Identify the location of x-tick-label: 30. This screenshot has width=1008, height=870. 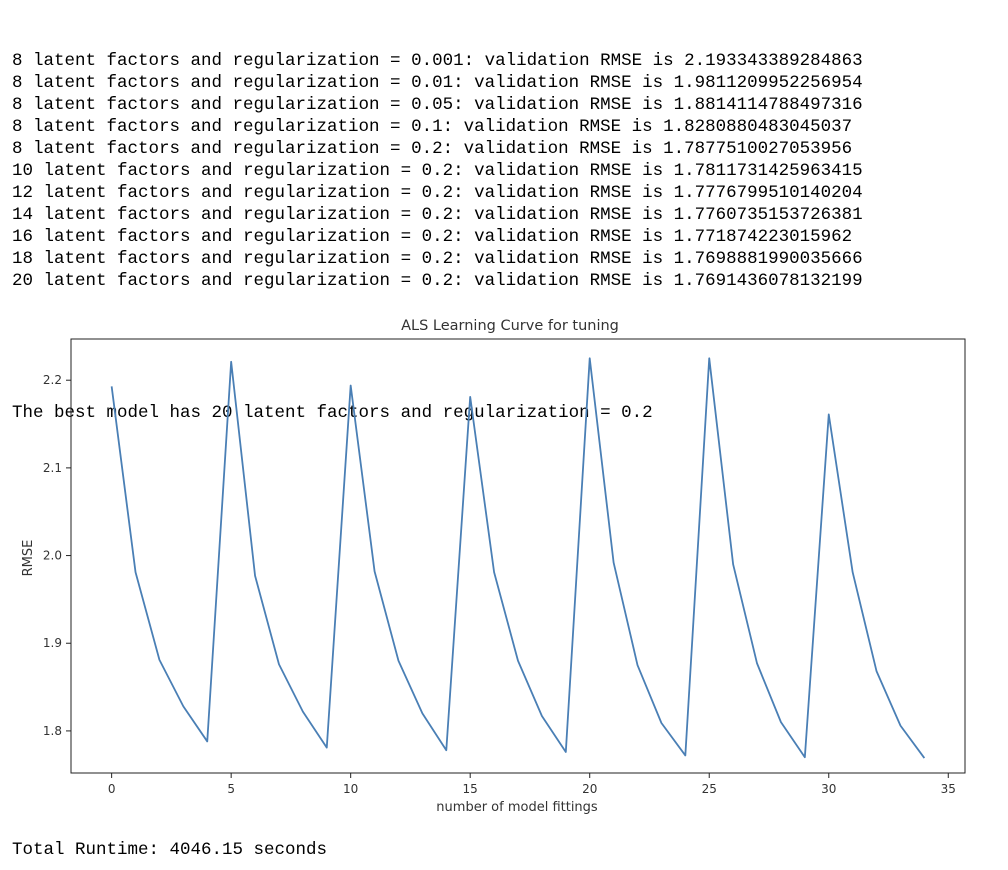
(828, 789).